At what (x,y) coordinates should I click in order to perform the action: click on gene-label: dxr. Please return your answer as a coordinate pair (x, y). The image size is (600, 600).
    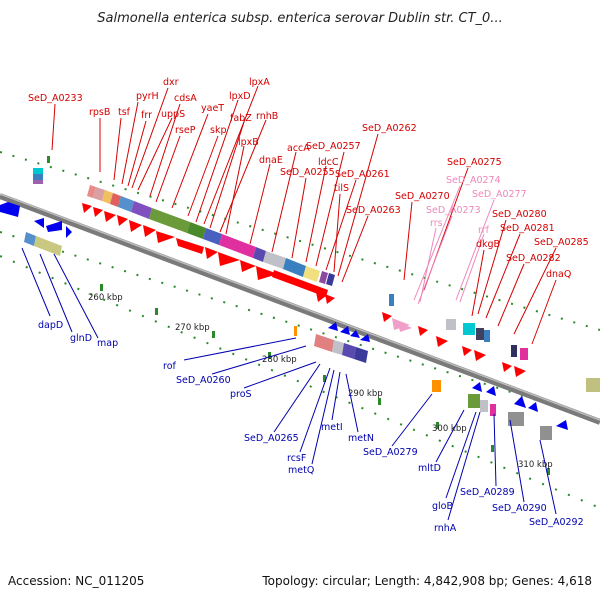
    Looking at the image, I should click on (171, 82).